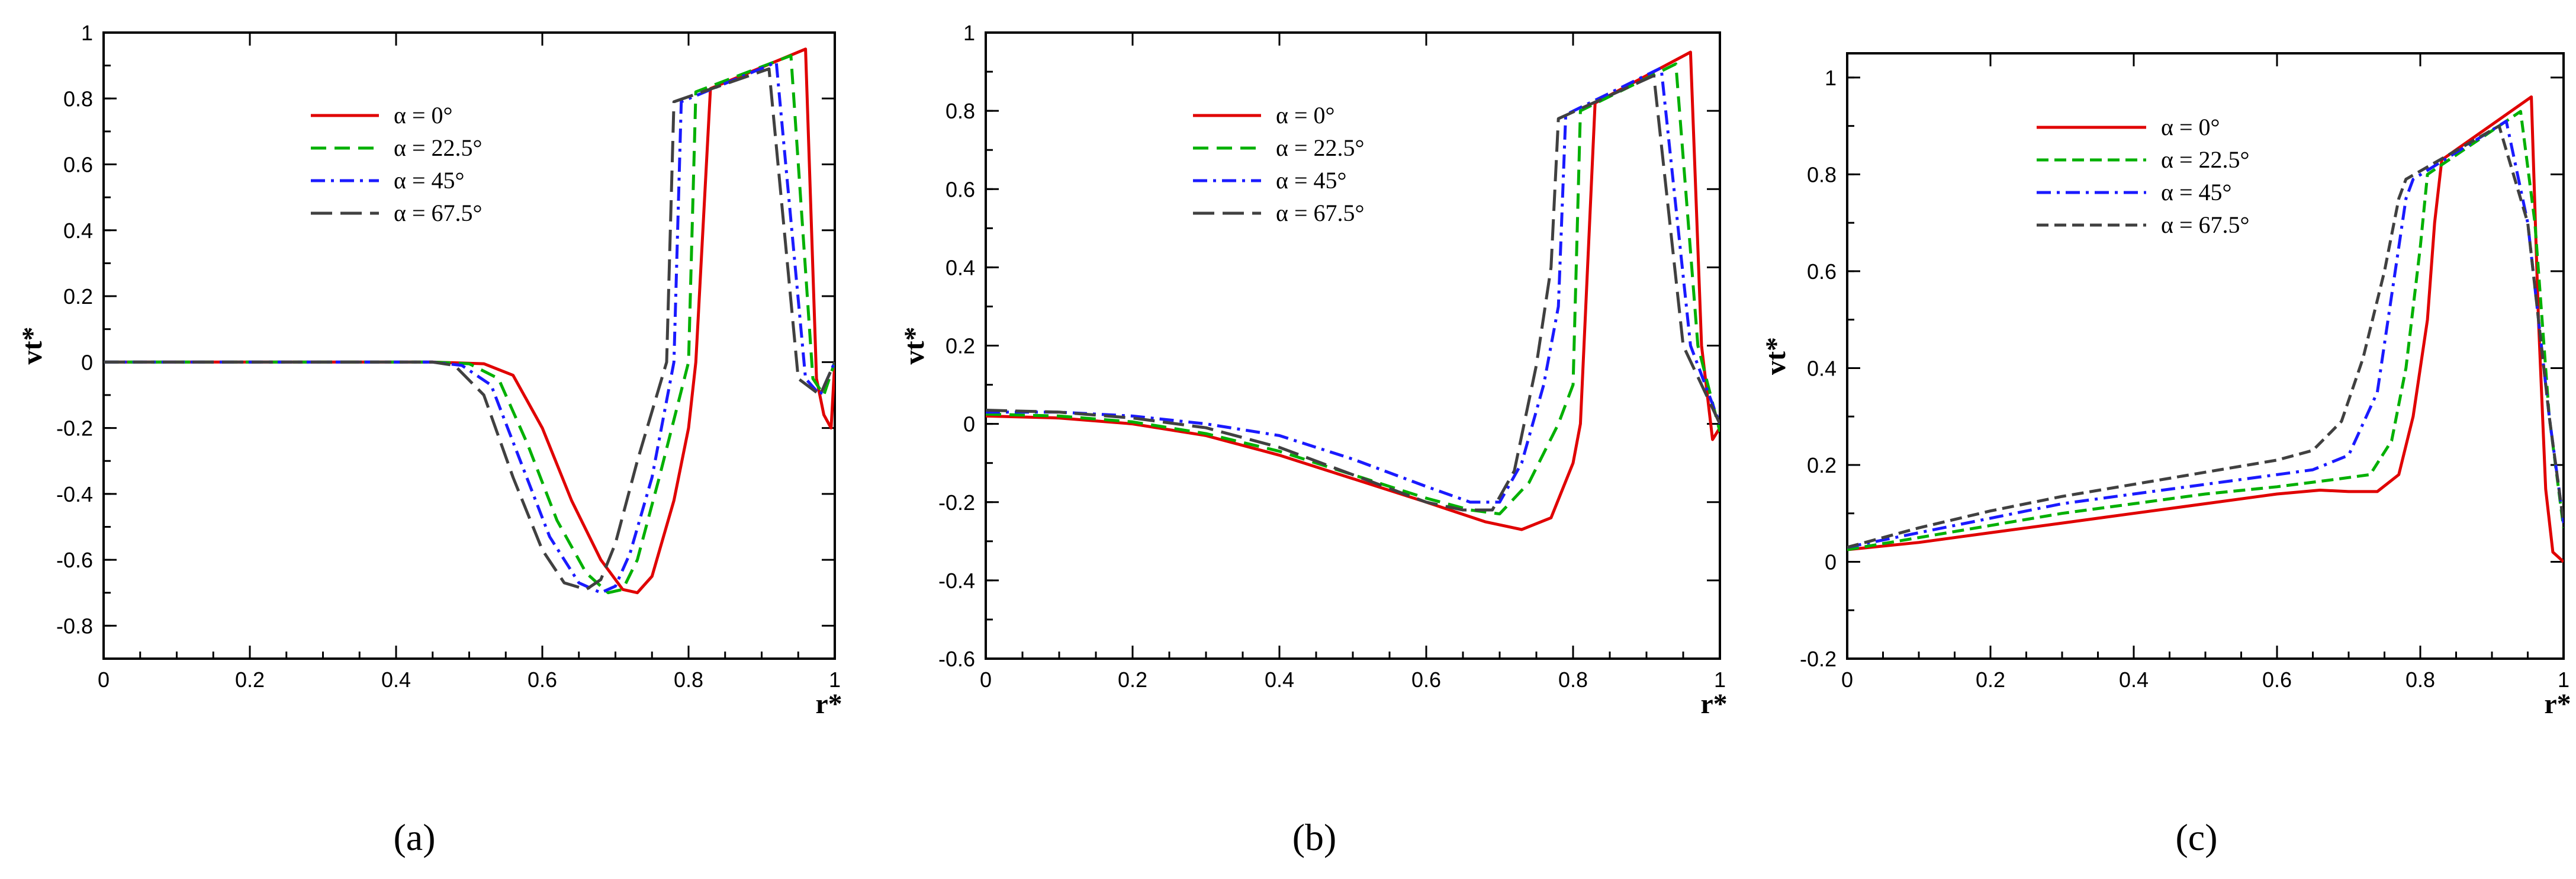 The height and width of the screenshot is (879, 2576). Describe the element at coordinates (75, 626) in the screenshot. I see `y-tick-label: -0.8` at that location.